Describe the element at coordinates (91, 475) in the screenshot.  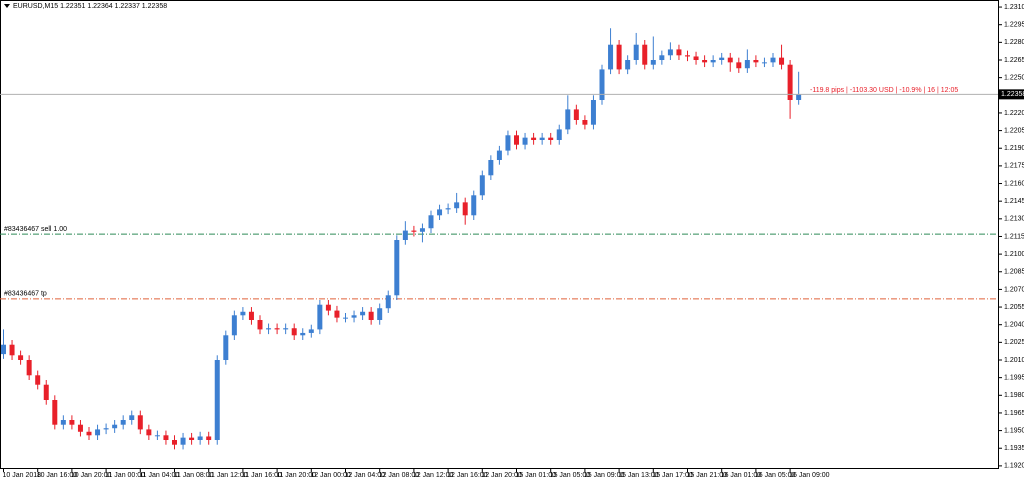
I see `x-tick-label: 10 Jan 20:00` at that location.